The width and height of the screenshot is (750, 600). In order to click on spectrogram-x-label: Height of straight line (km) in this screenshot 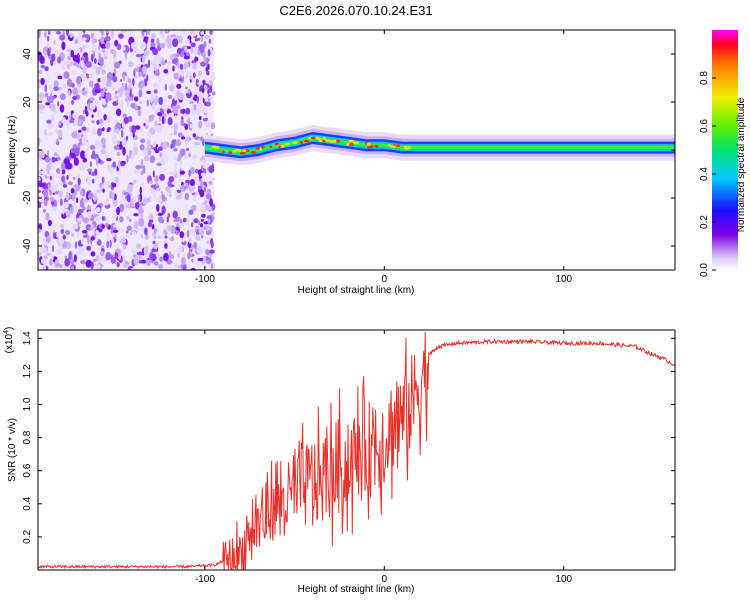, I will do `click(356, 290)`.